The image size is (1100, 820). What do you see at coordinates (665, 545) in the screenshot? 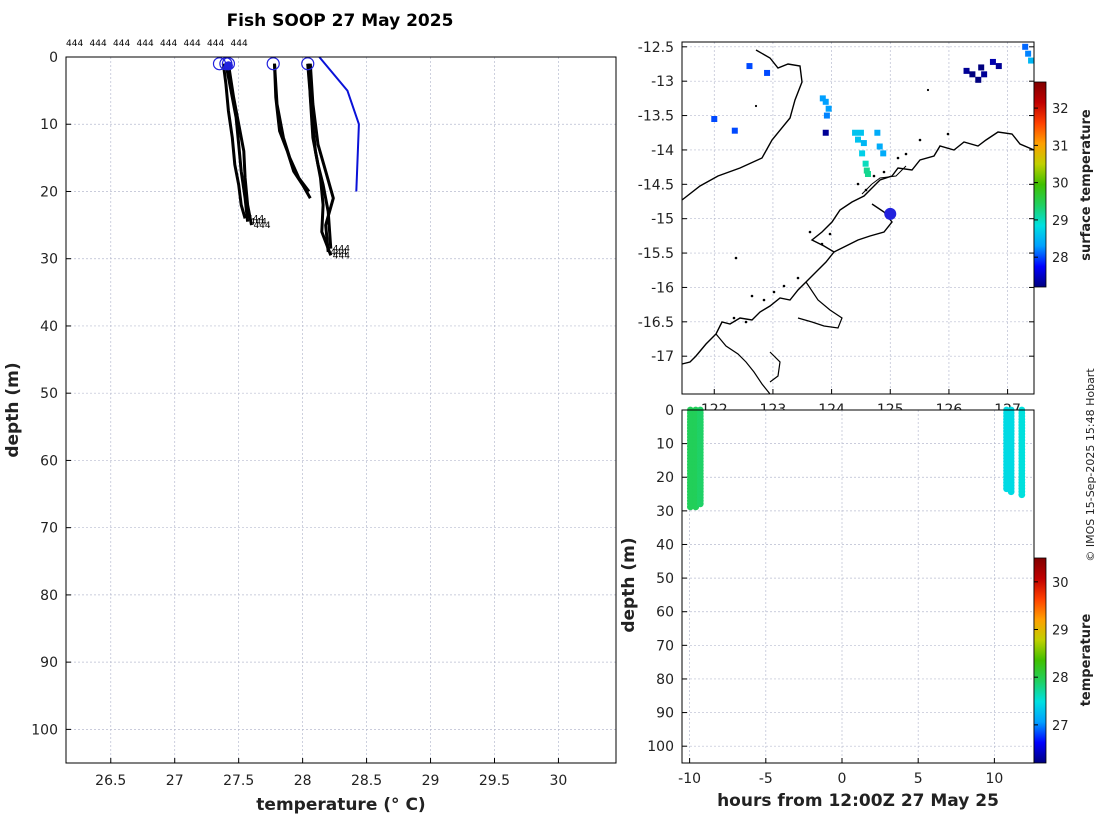
I see `td-y-tick-label: 40` at bounding box center [665, 545].